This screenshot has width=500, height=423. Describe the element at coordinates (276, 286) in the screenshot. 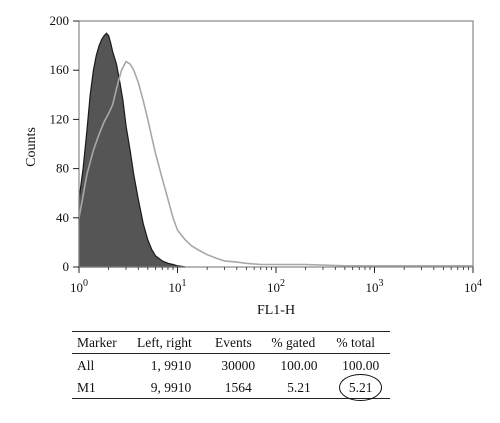

I see `x-tick-label: 10²` at that location.